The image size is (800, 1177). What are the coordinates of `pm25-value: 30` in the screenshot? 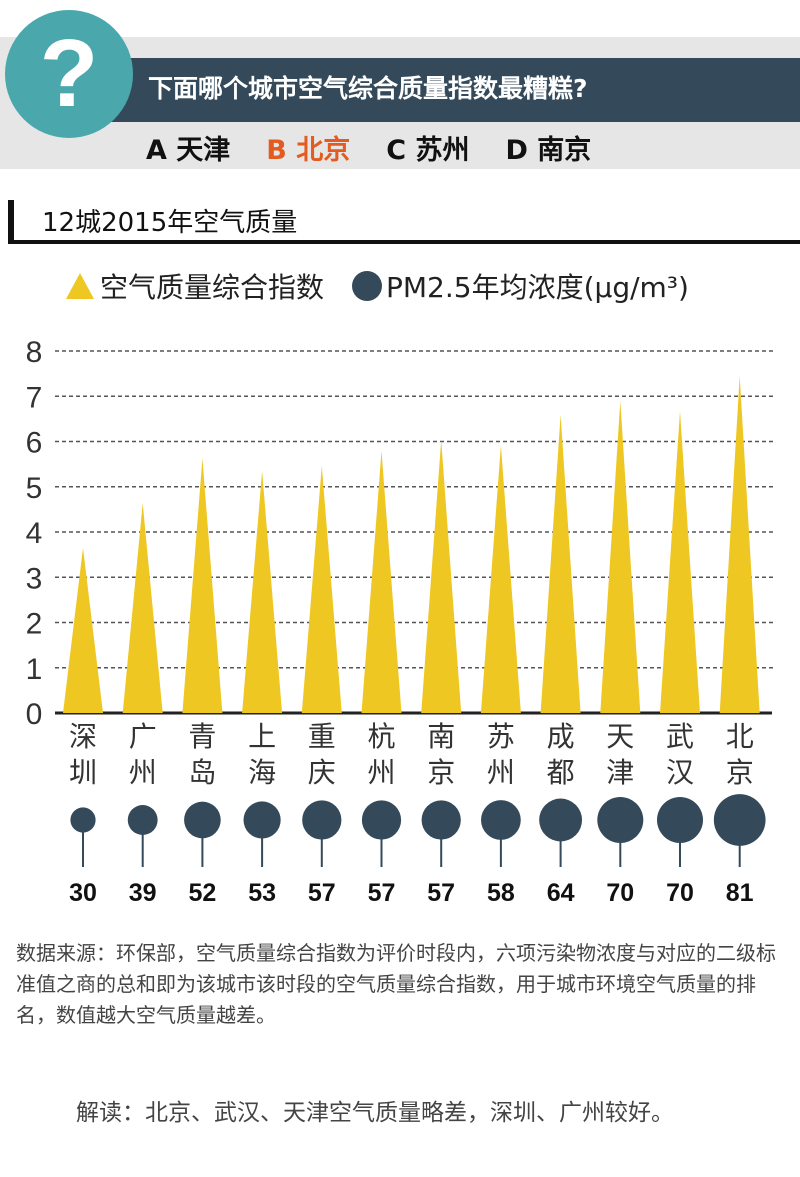 It's located at (83, 893).